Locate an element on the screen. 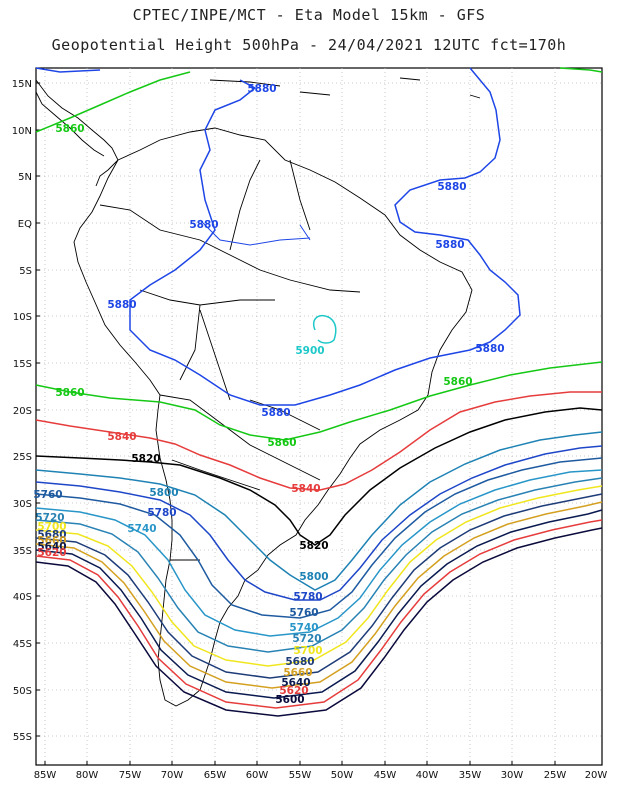  lat-label: 10N is located at coordinates (22, 131).